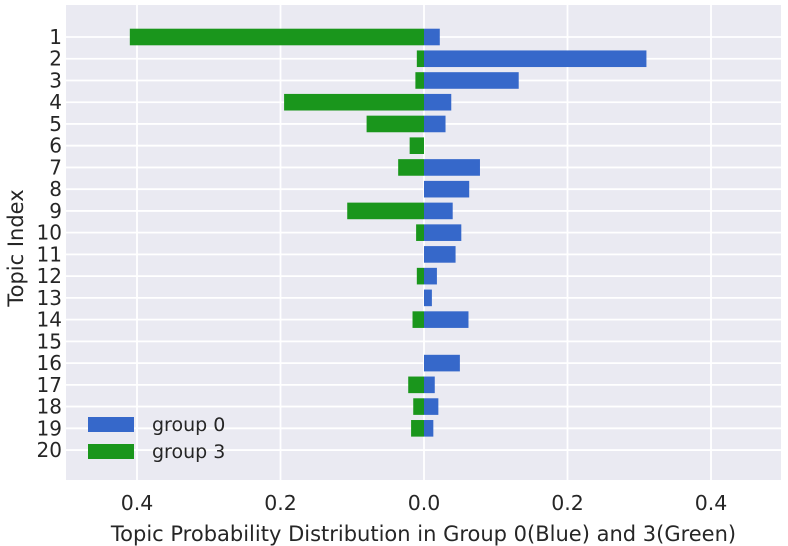  I want to click on y-tick-label: 19, so click(49, 428).